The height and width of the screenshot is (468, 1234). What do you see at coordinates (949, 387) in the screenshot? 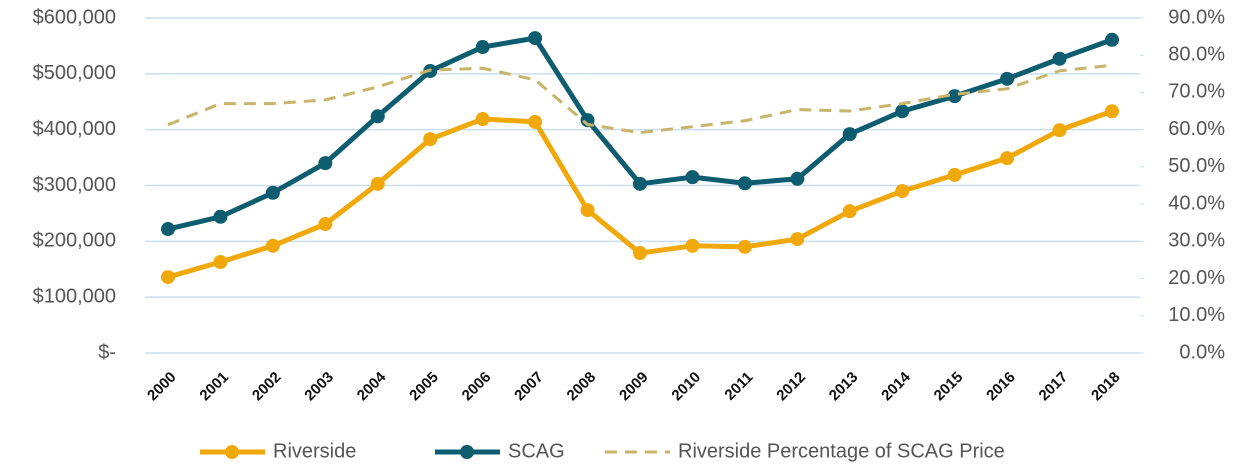
I see `x-tick-label: 2015` at bounding box center [949, 387].